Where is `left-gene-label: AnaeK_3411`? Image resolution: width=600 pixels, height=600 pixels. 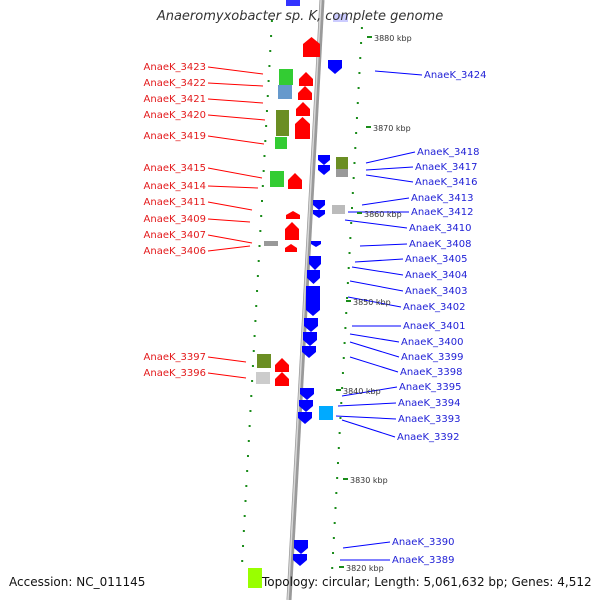 left-gene-label: AnaeK_3411 is located at coordinates (175, 202).